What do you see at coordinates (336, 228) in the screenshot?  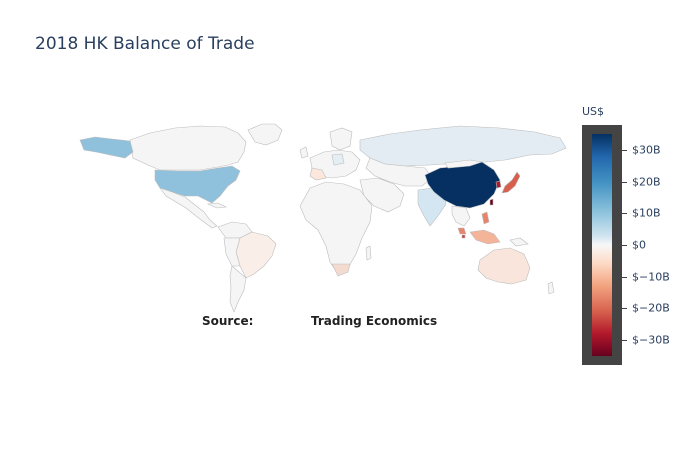 I see `country-africa` at bounding box center [336, 228].